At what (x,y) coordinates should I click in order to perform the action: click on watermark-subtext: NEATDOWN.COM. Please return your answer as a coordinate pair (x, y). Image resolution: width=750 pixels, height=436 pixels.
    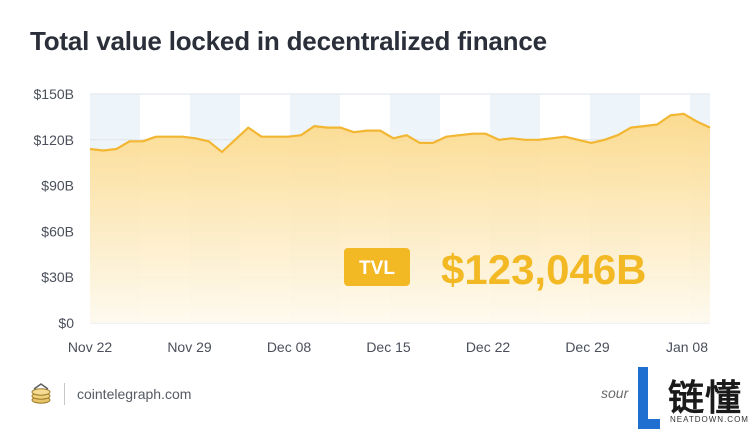
    Looking at the image, I should click on (709, 419).